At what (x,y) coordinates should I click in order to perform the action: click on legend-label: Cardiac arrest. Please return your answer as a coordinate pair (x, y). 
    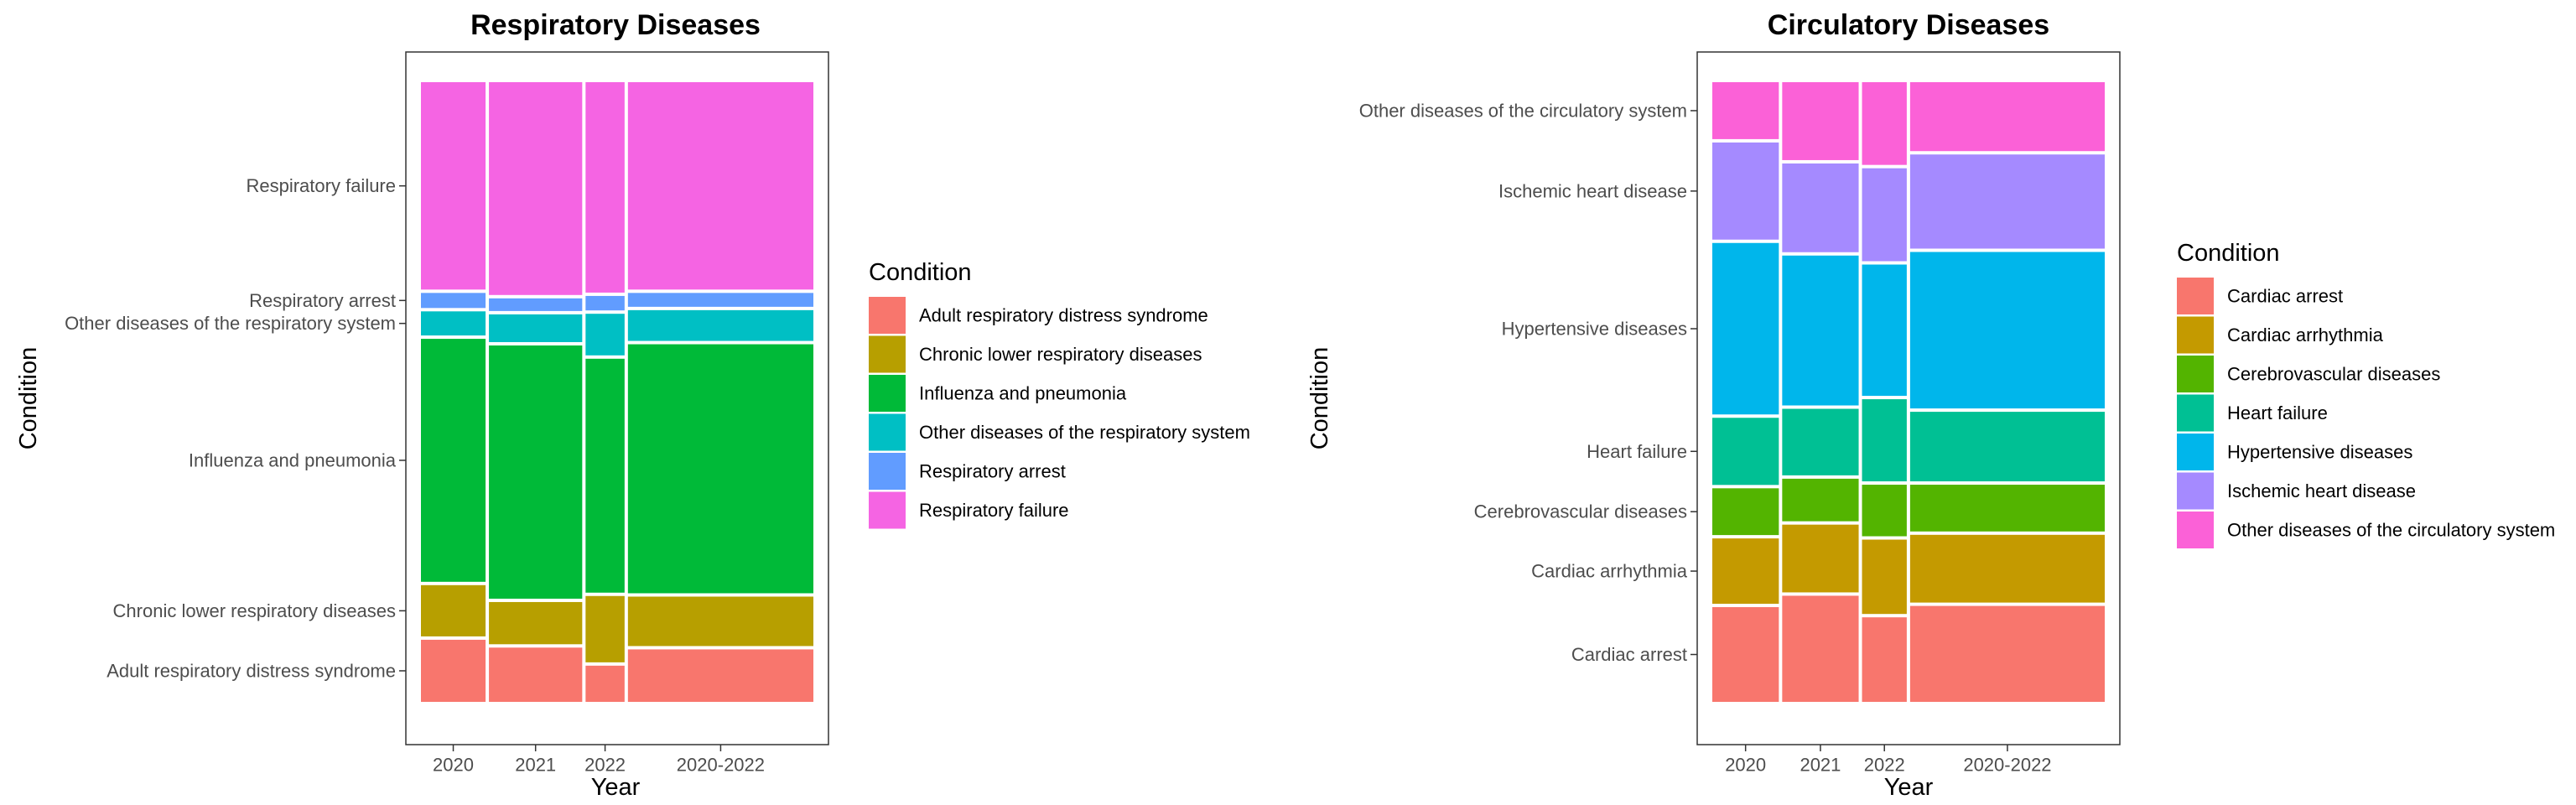
    Looking at the image, I should click on (2285, 296).